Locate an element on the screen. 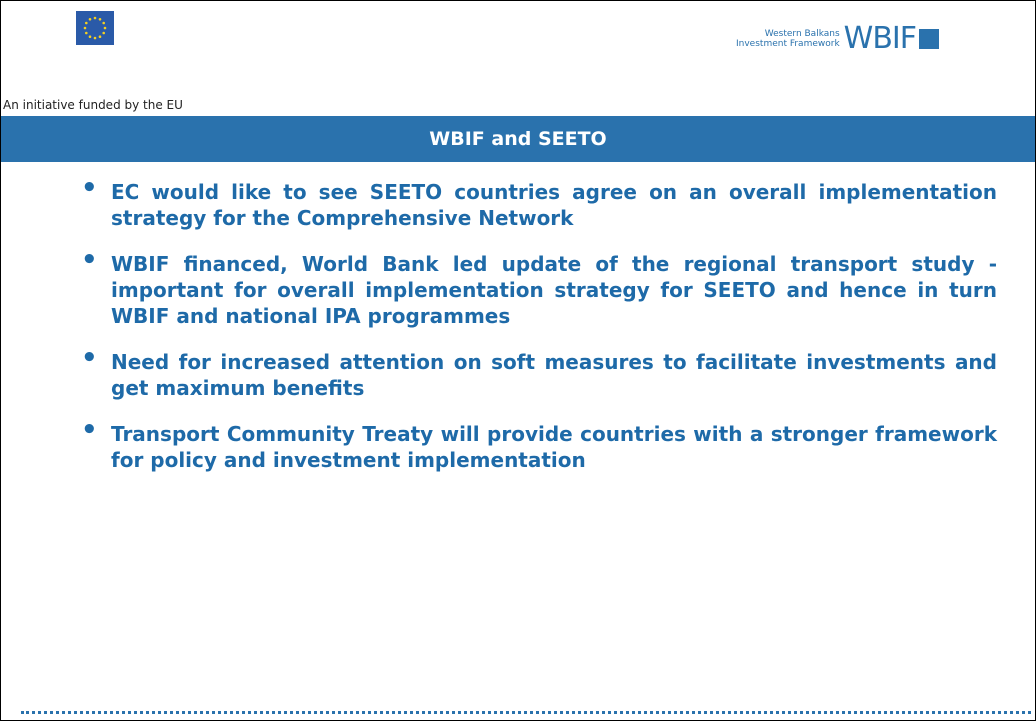 The height and width of the screenshot is (721, 1036). dotted-rule is located at coordinates (526, 712).